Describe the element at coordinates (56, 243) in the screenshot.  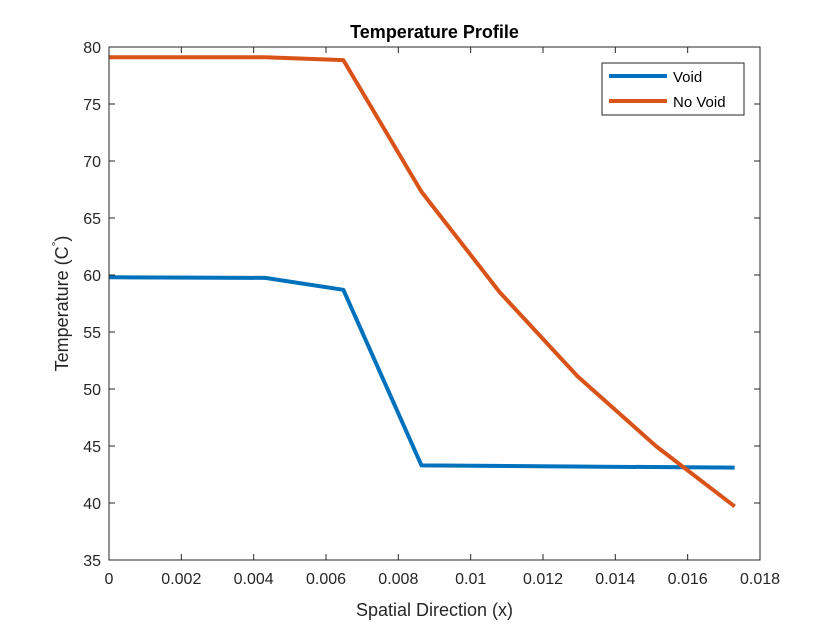
I see `y-axis-label-superscript: °` at that location.